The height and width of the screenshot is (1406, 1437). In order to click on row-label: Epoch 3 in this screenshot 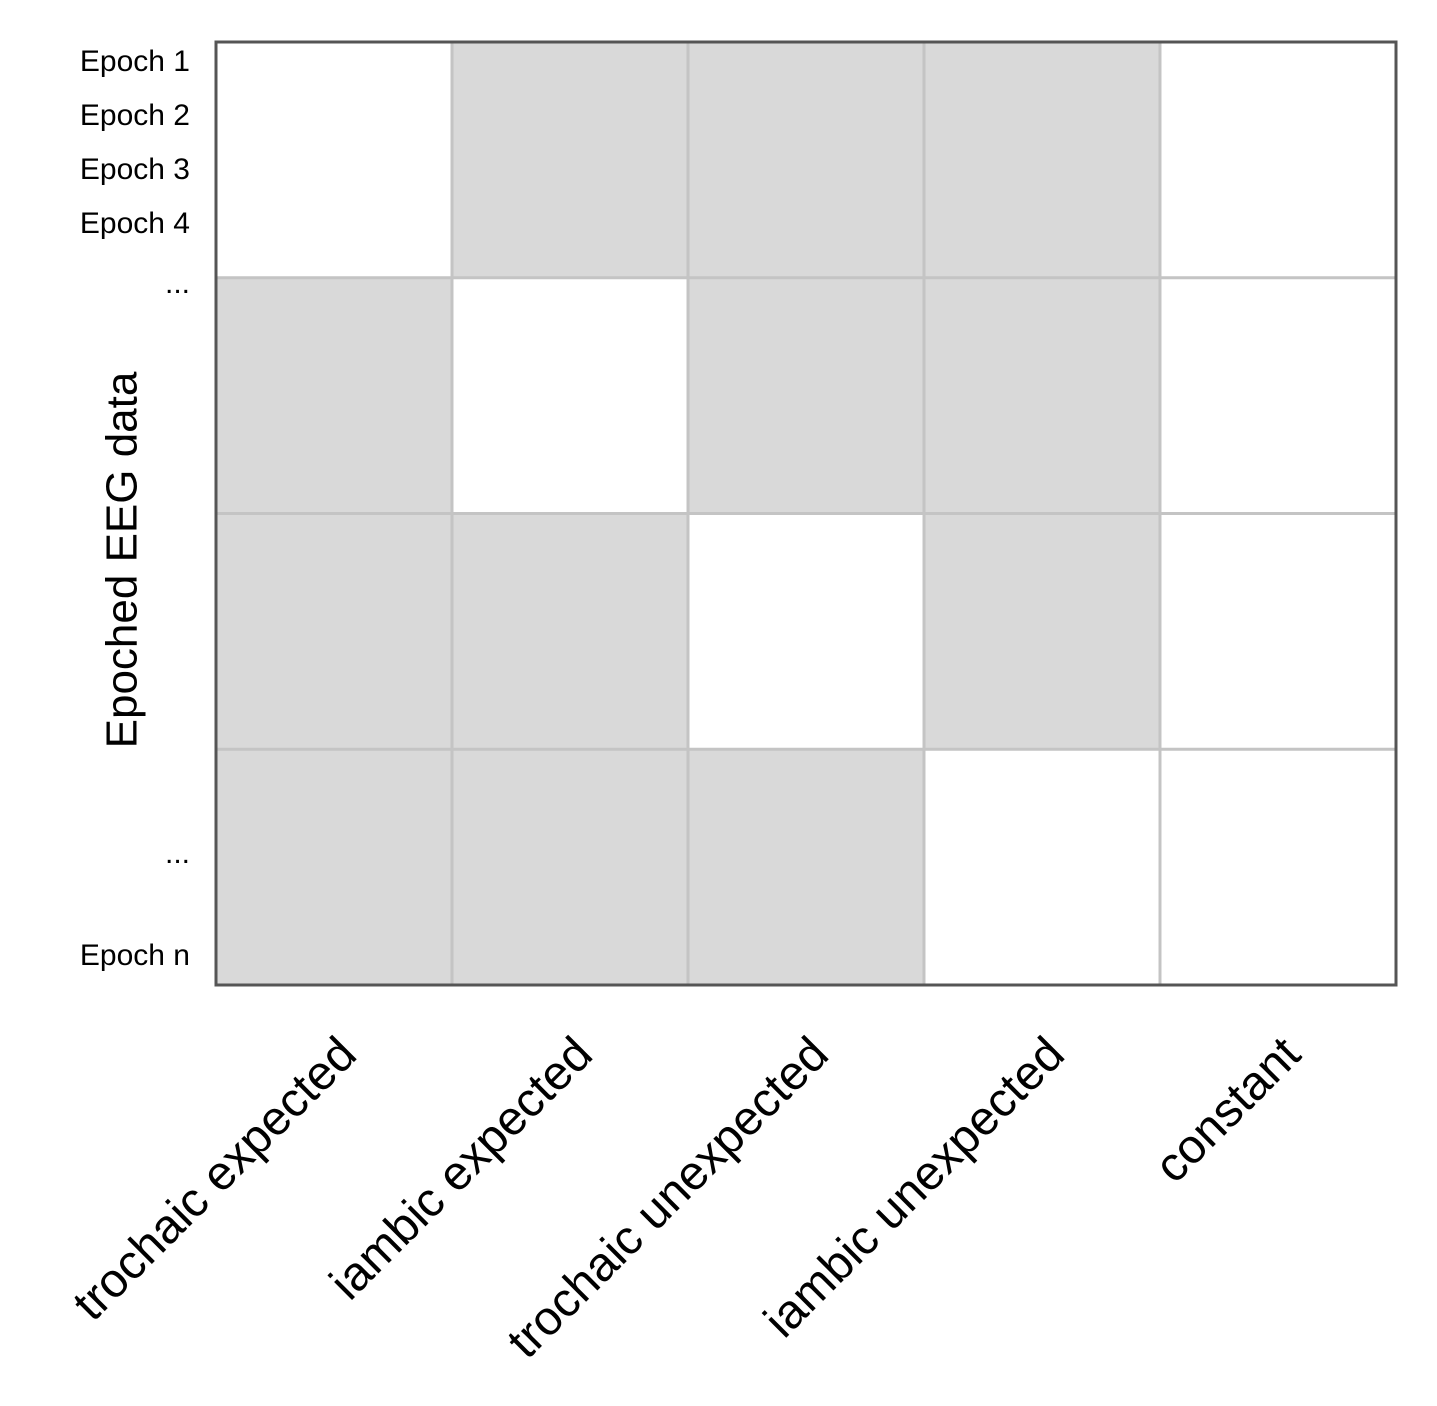, I will do `click(135, 169)`.